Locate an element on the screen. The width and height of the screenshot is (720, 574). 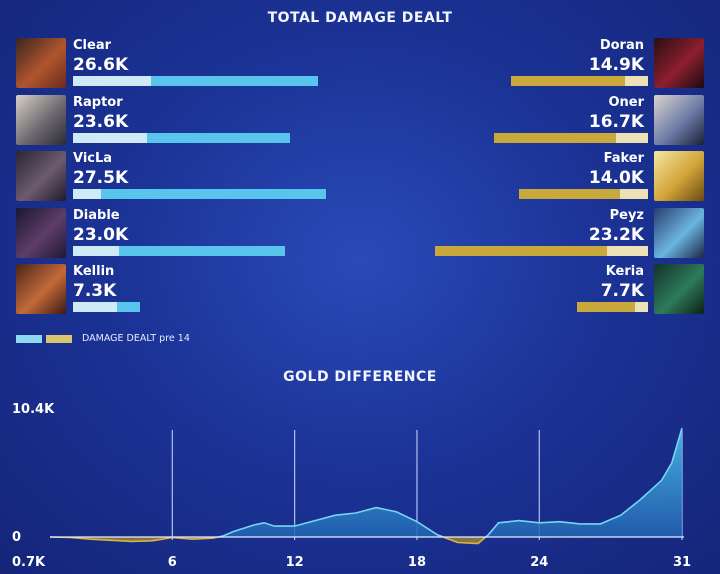
portrait-clear is located at coordinates (41, 63).